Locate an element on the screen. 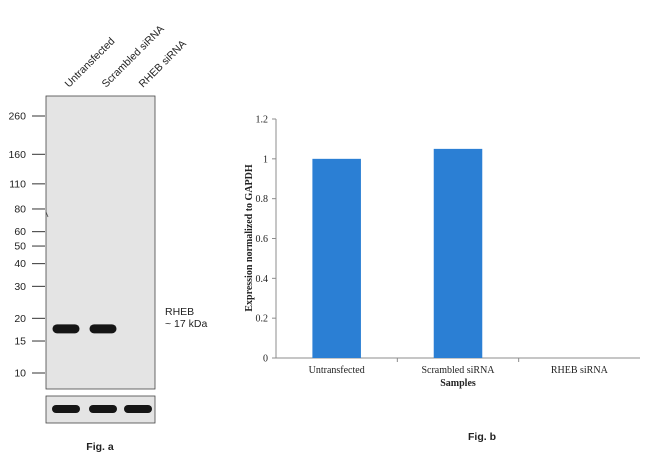 Image resolution: width=650 pixels, height=465 pixels. marker-label-60: 60 is located at coordinates (20, 232).